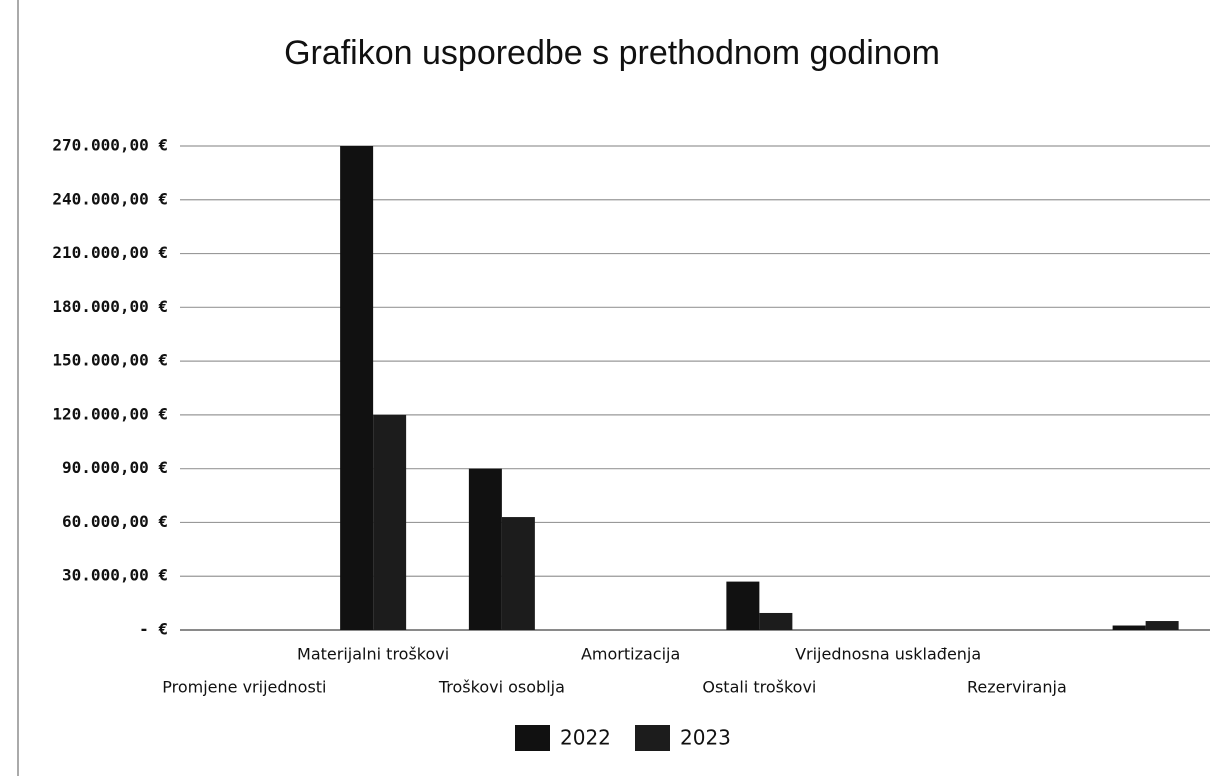  I want to click on y-tick-label: 210.000,00 €, so click(110, 252).